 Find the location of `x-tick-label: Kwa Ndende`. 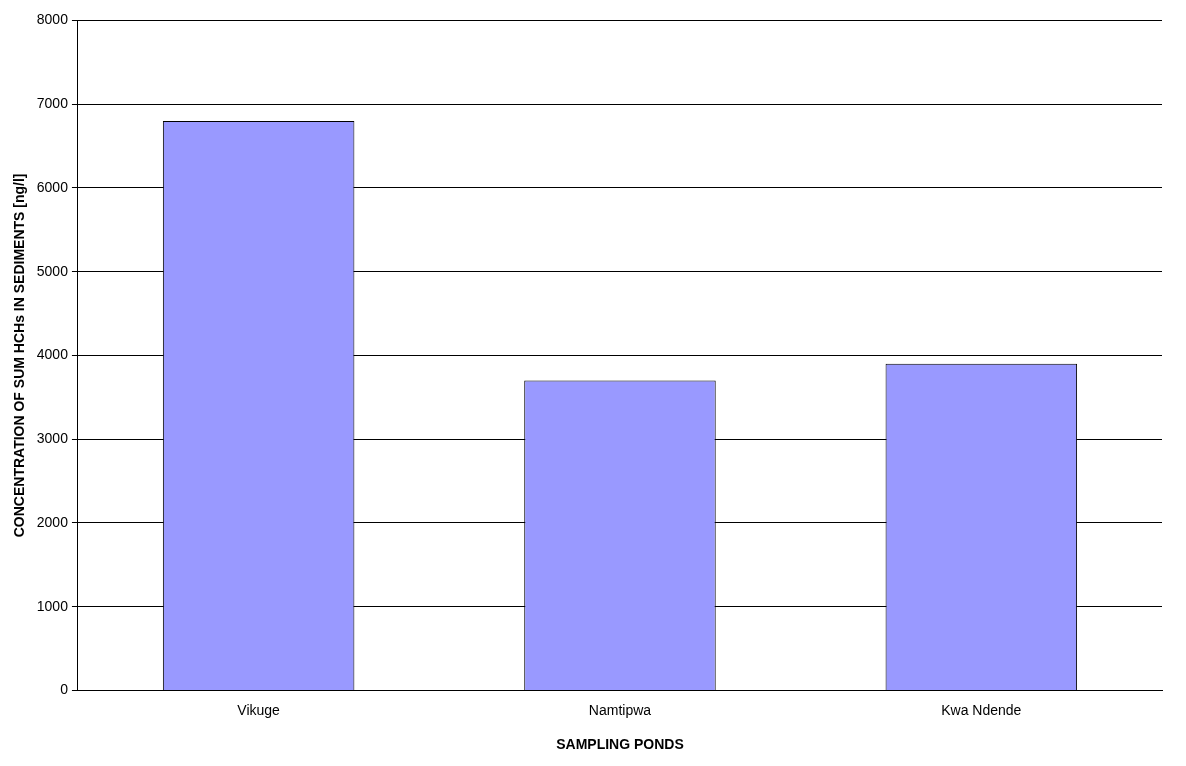

x-tick-label: Kwa Ndende is located at coordinates (981, 709).